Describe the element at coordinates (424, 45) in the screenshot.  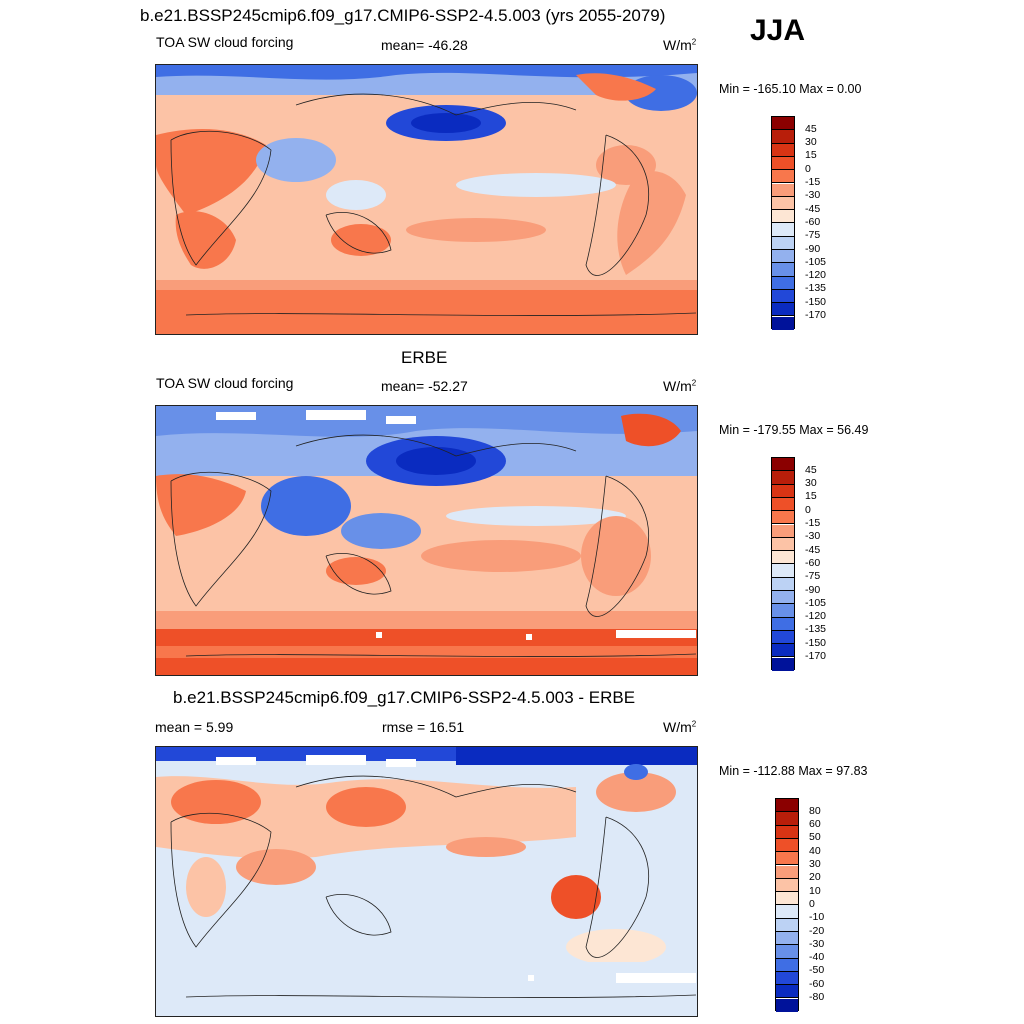
I see `panel-model-mean-label: mean= -46.28` at that location.